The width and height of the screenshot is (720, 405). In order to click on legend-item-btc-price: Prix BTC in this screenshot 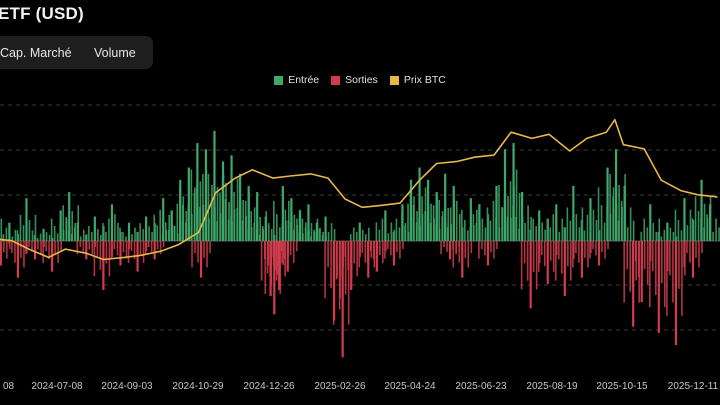, I will do `click(417, 80)`.